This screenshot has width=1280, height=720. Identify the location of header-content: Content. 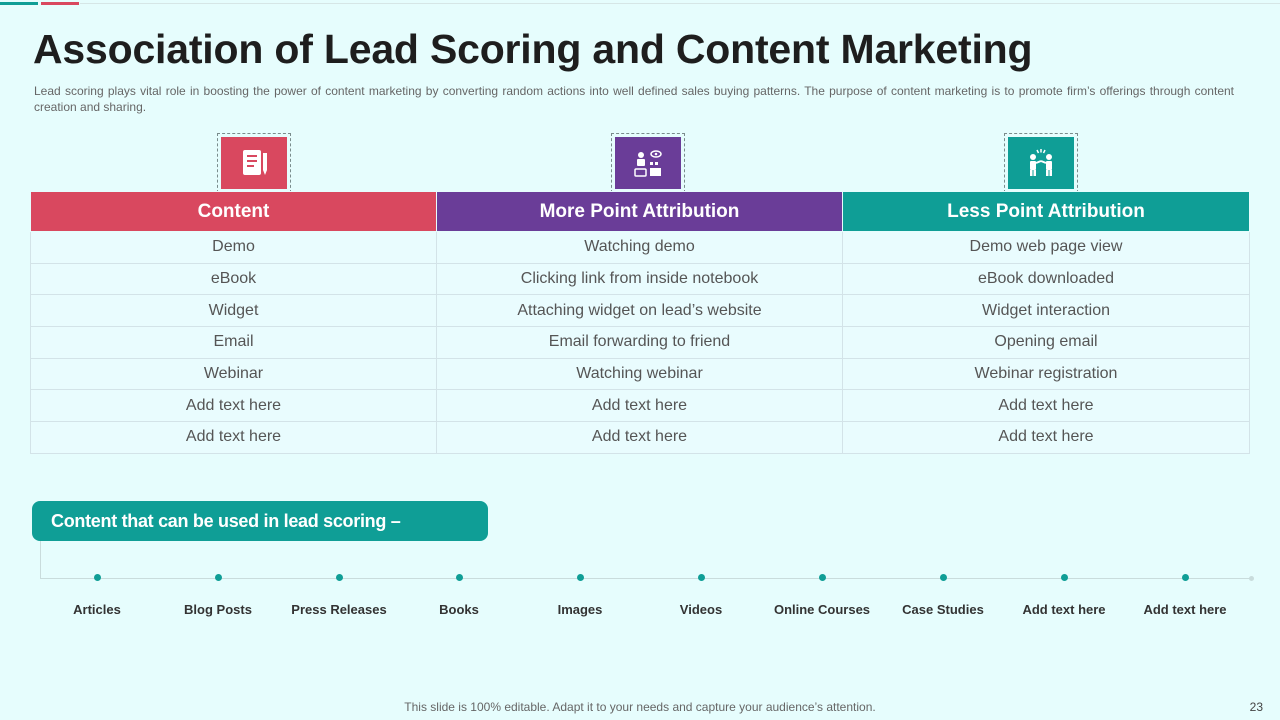
(233, 211).